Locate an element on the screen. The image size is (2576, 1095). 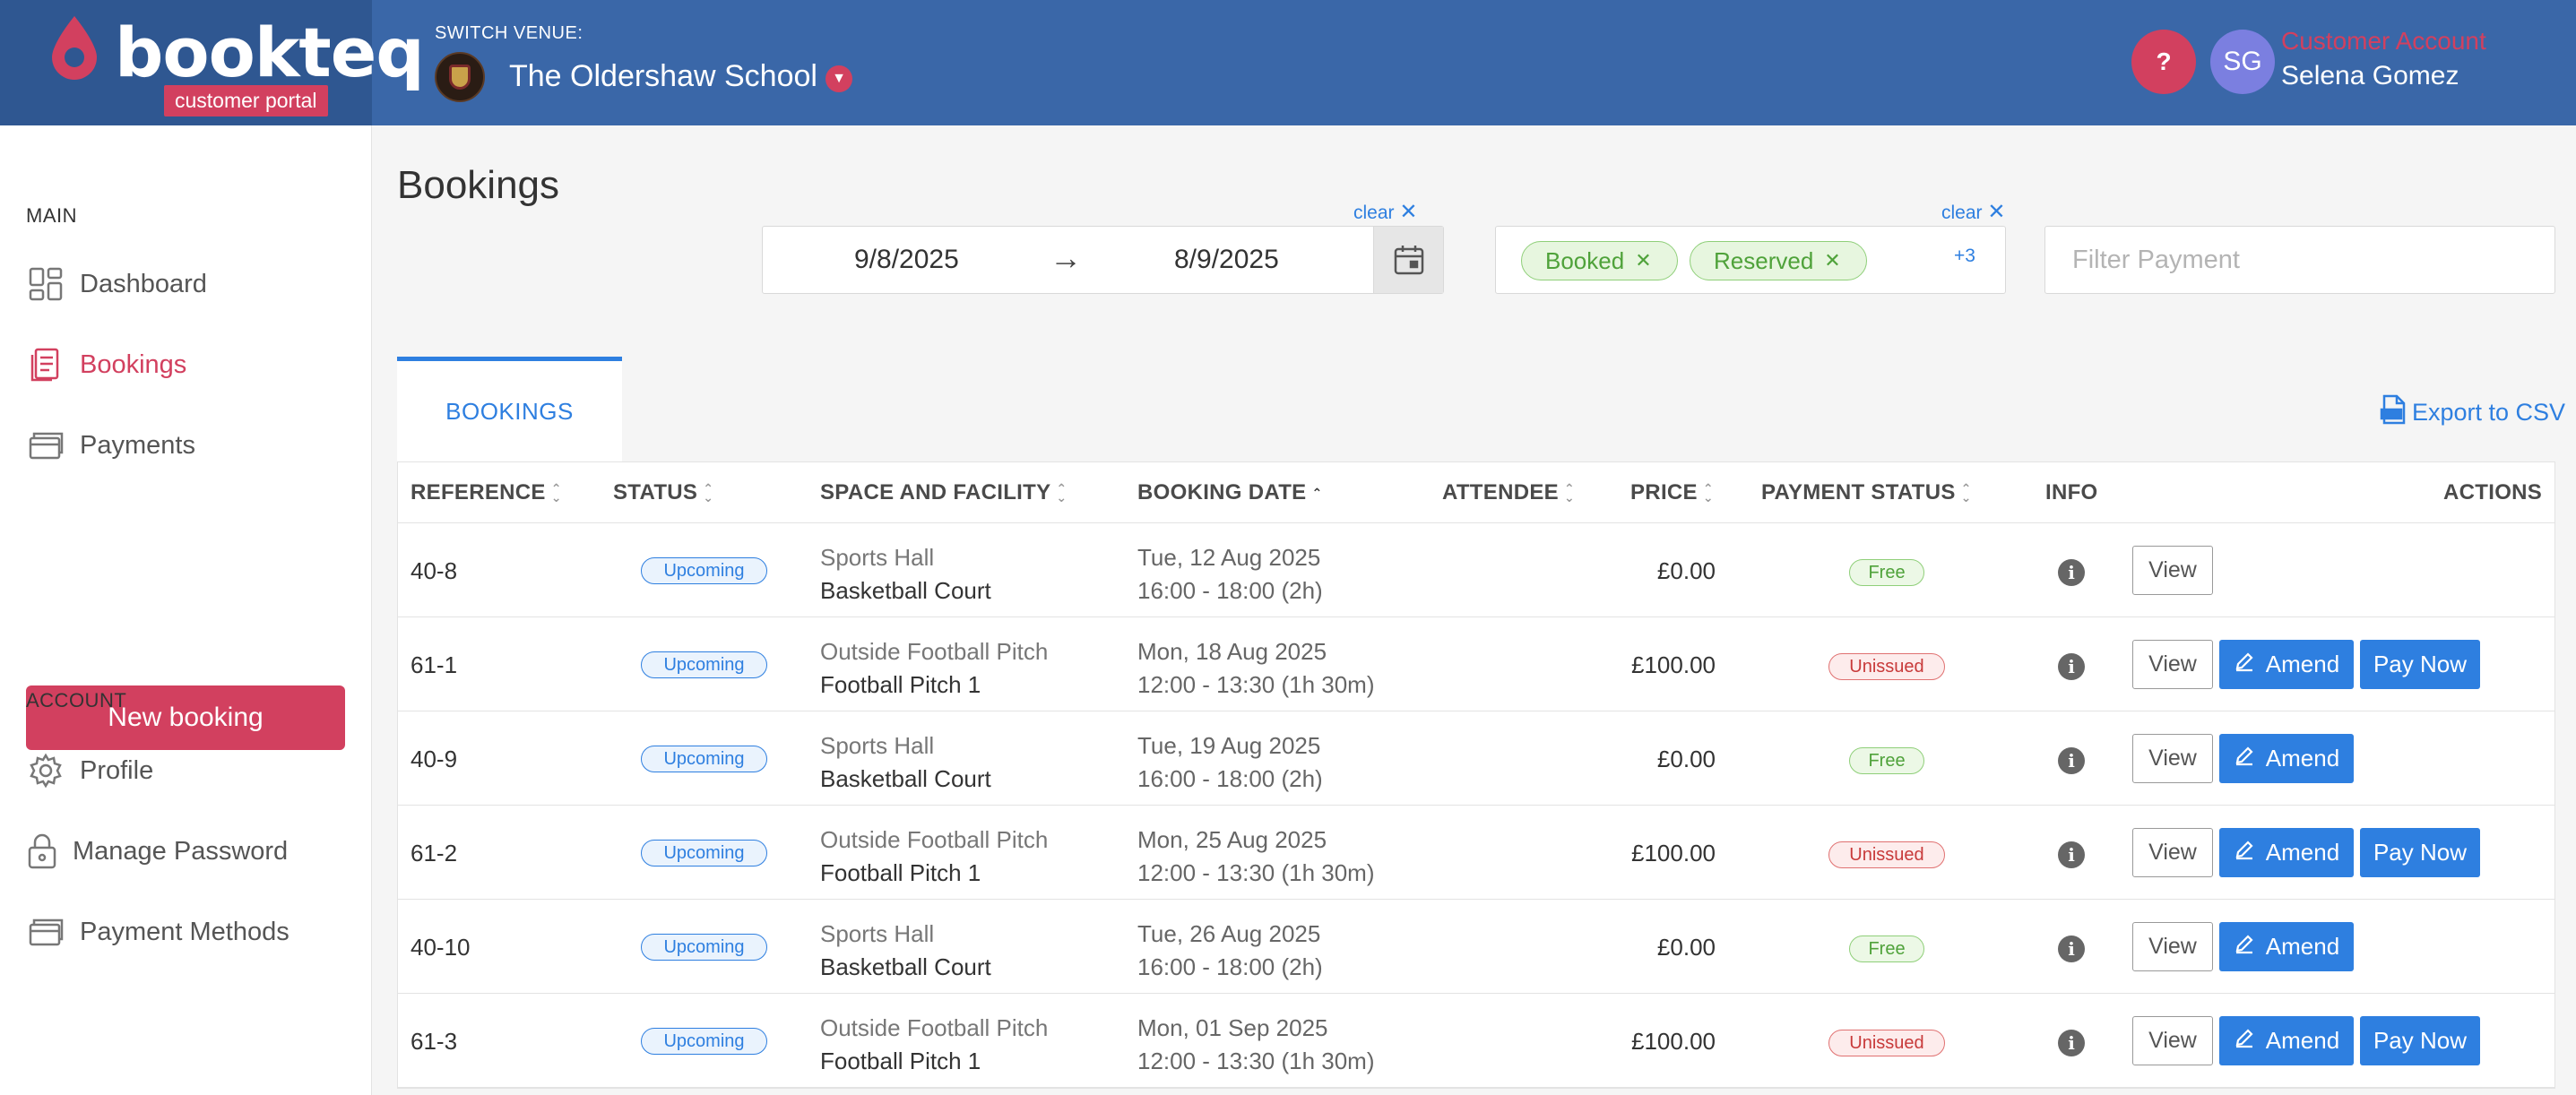
status-clear-link: clear ✕ is located at coordinates (1973, 212).